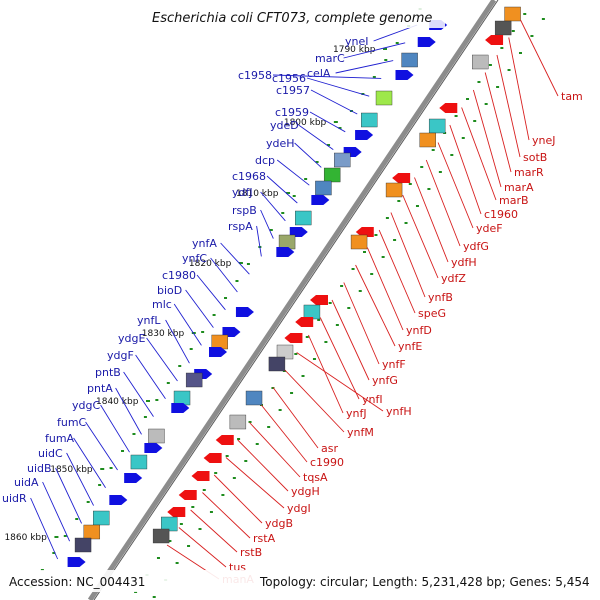 This screenshot has width=600, height=600. I want to click on gene-label-plus: dcp, so click(265, 160).